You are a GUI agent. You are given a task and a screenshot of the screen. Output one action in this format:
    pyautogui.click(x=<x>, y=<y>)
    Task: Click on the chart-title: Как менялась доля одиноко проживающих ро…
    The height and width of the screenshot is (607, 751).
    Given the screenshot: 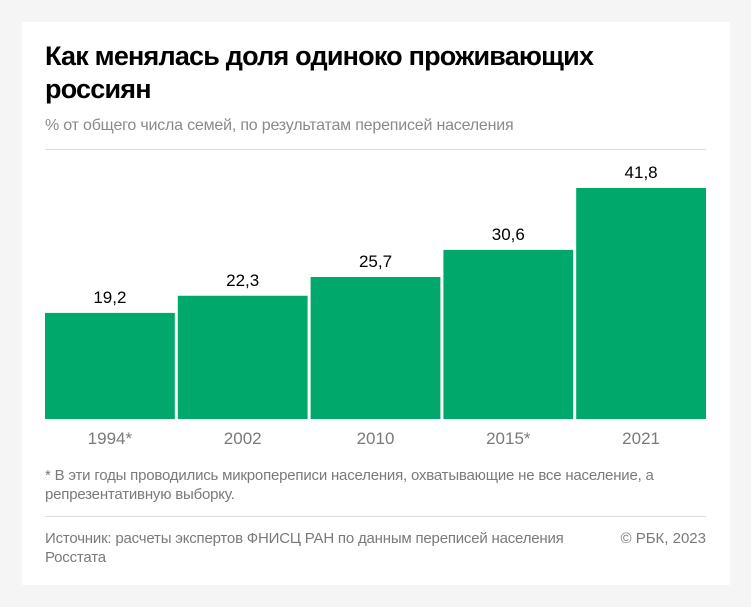 What is the action you would take?
    pyautogui.click(x=319, y=72)
    